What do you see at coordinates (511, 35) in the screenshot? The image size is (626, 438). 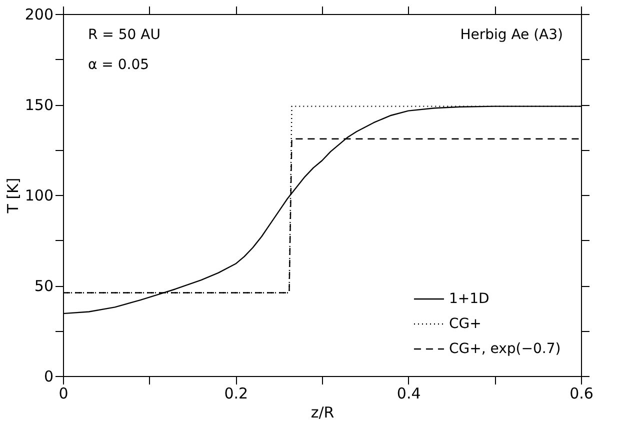 I see `annotation: Herbig Ae (A3)` at bounding box center [511, 35].